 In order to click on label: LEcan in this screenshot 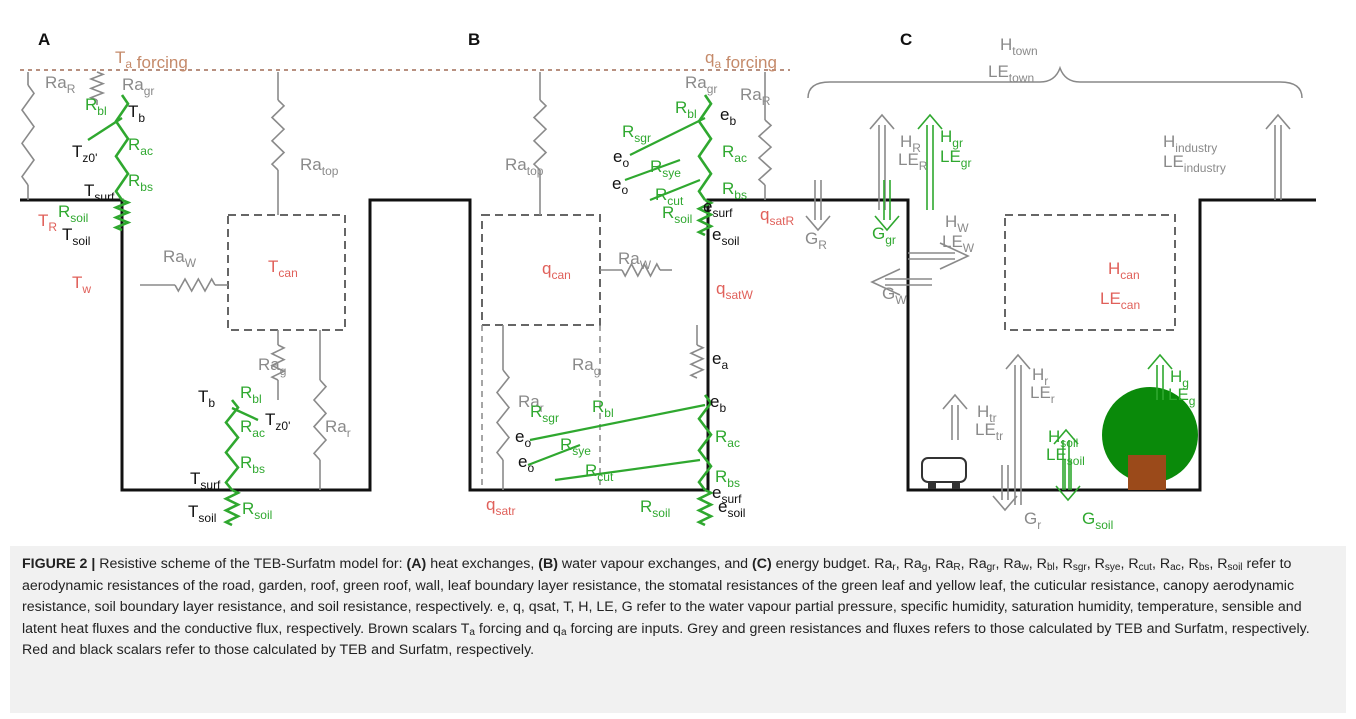, I will do `click(1120, 300)`.